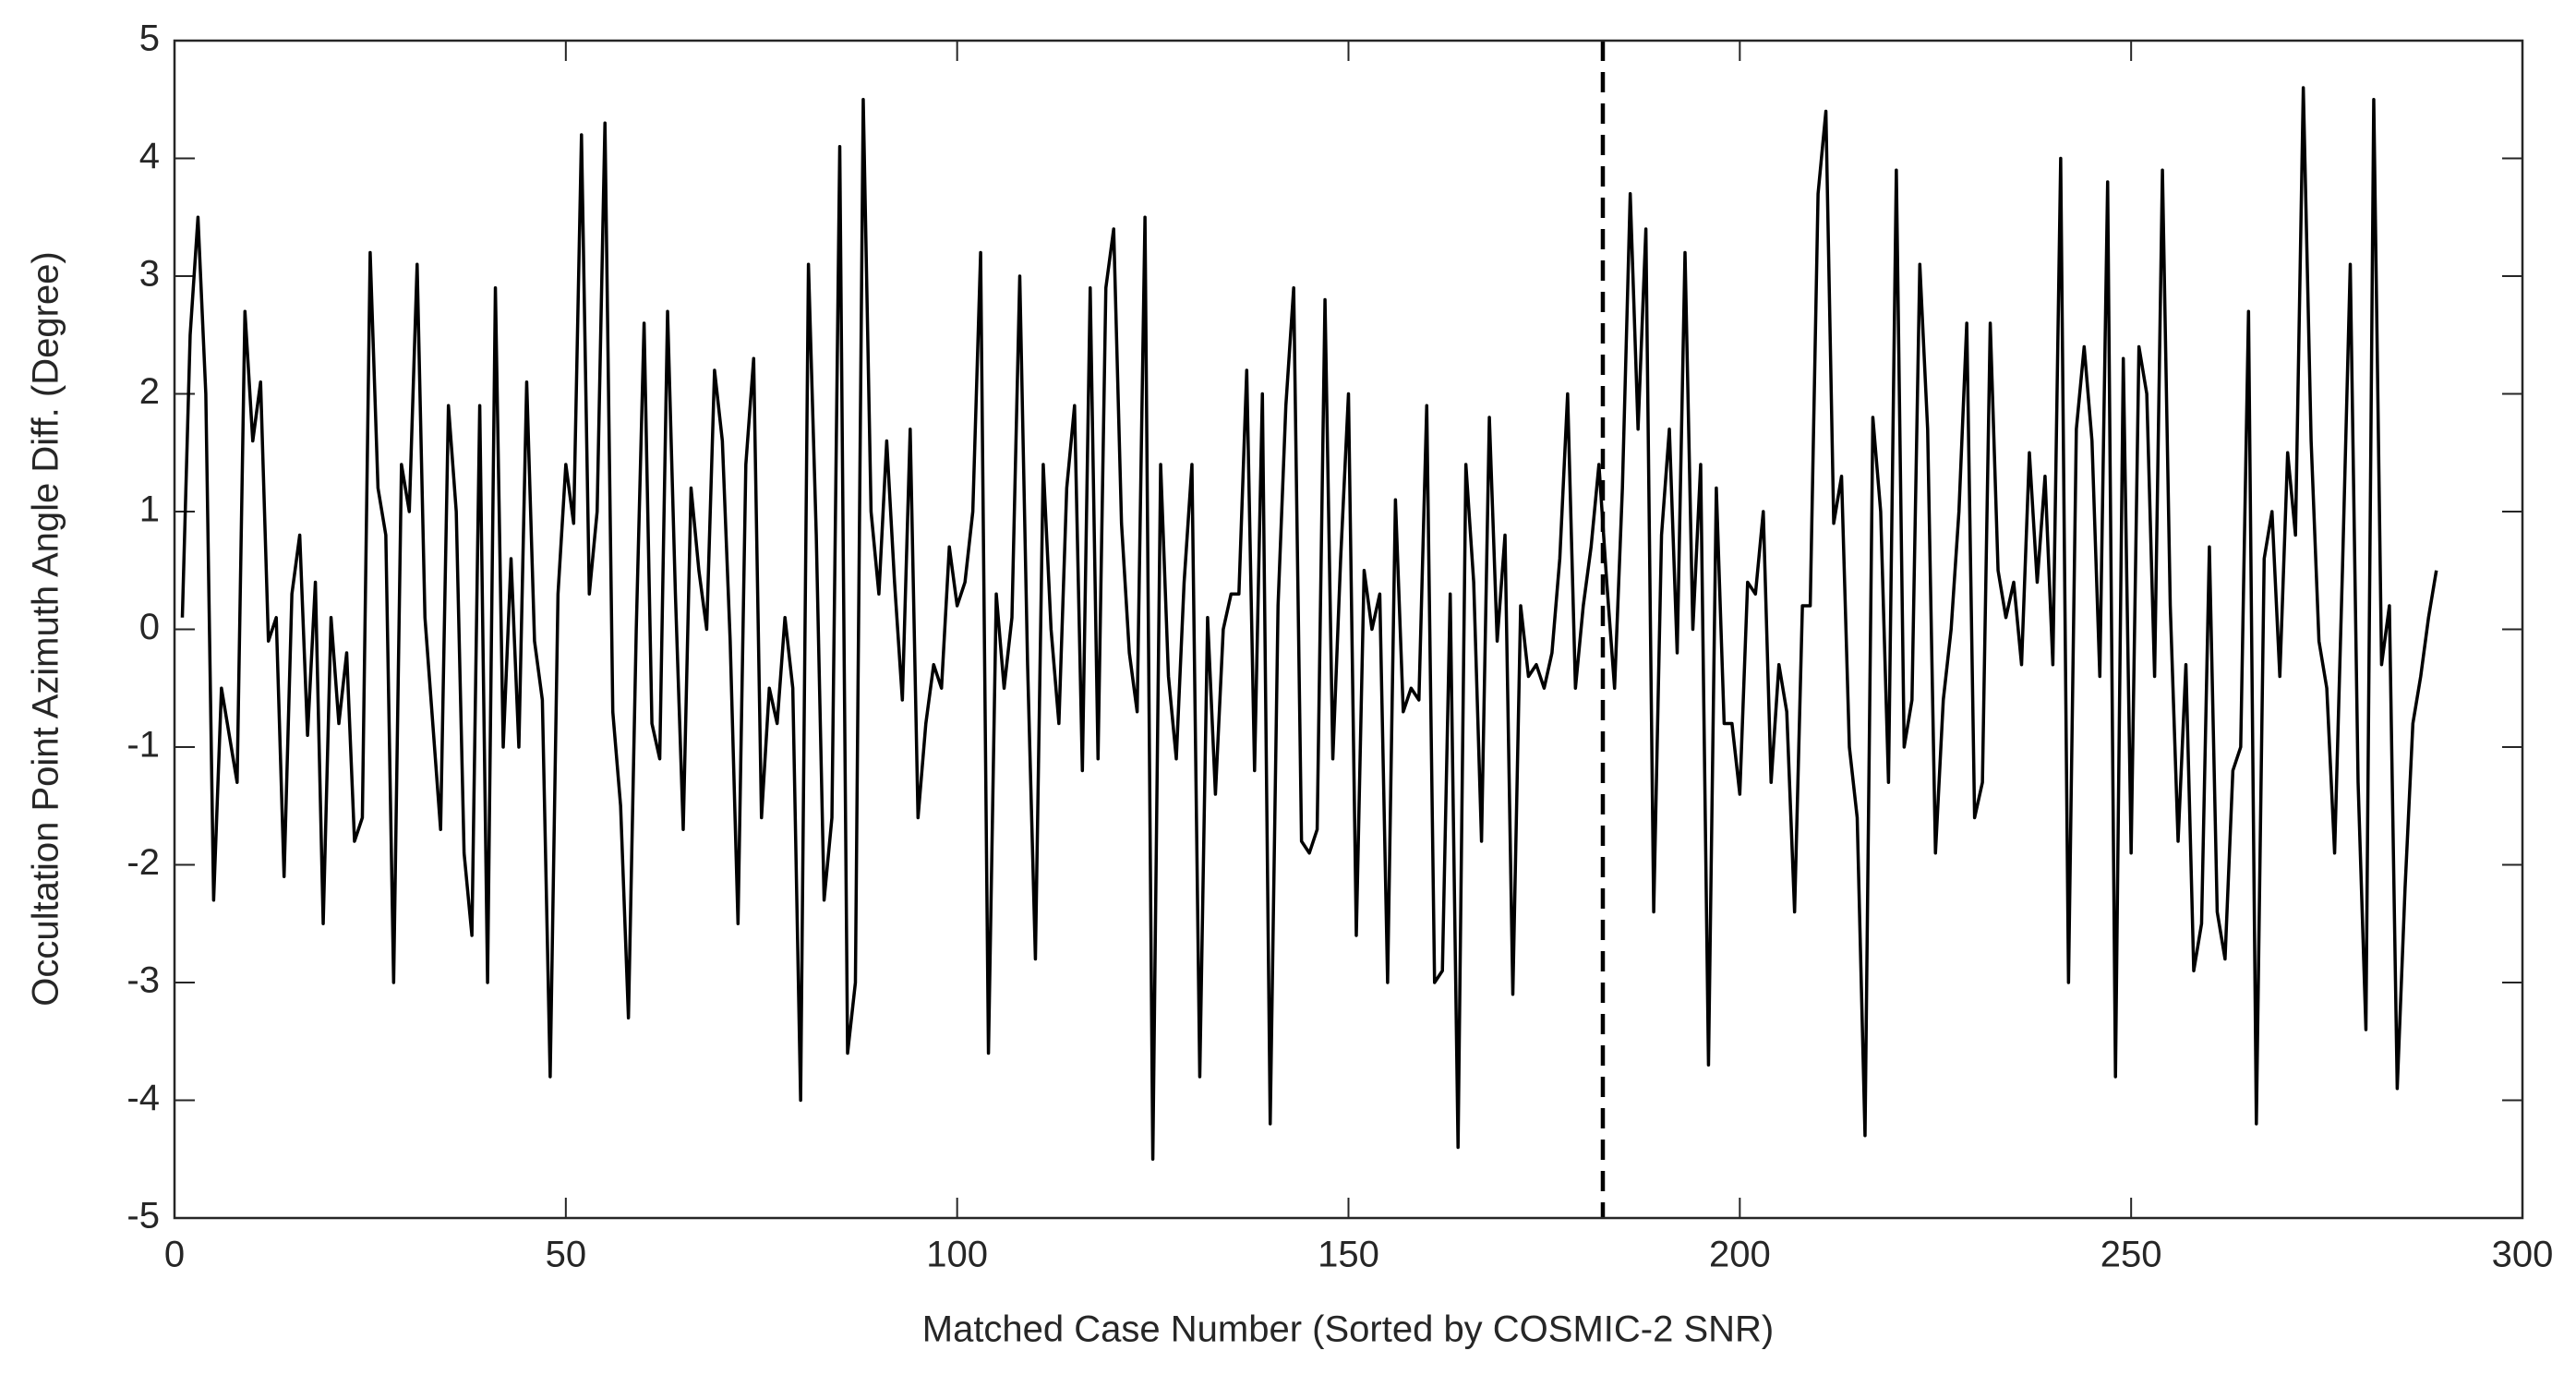 The image size is (2576, 1387). I want to click on x-tick-label: 250, so click(2131, 1255).